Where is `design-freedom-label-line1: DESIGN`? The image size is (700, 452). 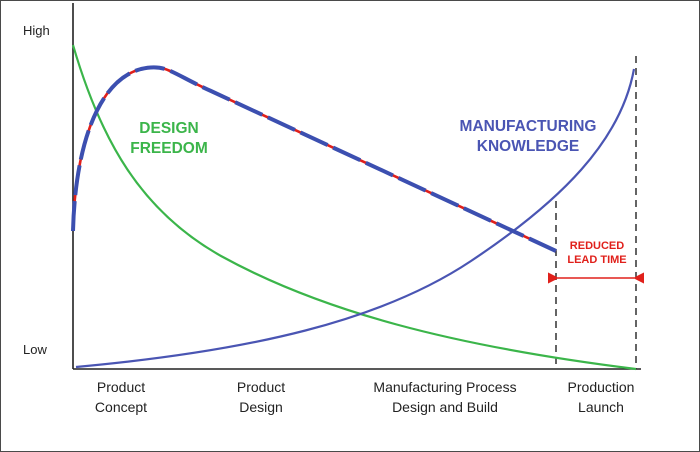
design-freedom-label-line1: DESIGN is located at coordinates (168, 128).